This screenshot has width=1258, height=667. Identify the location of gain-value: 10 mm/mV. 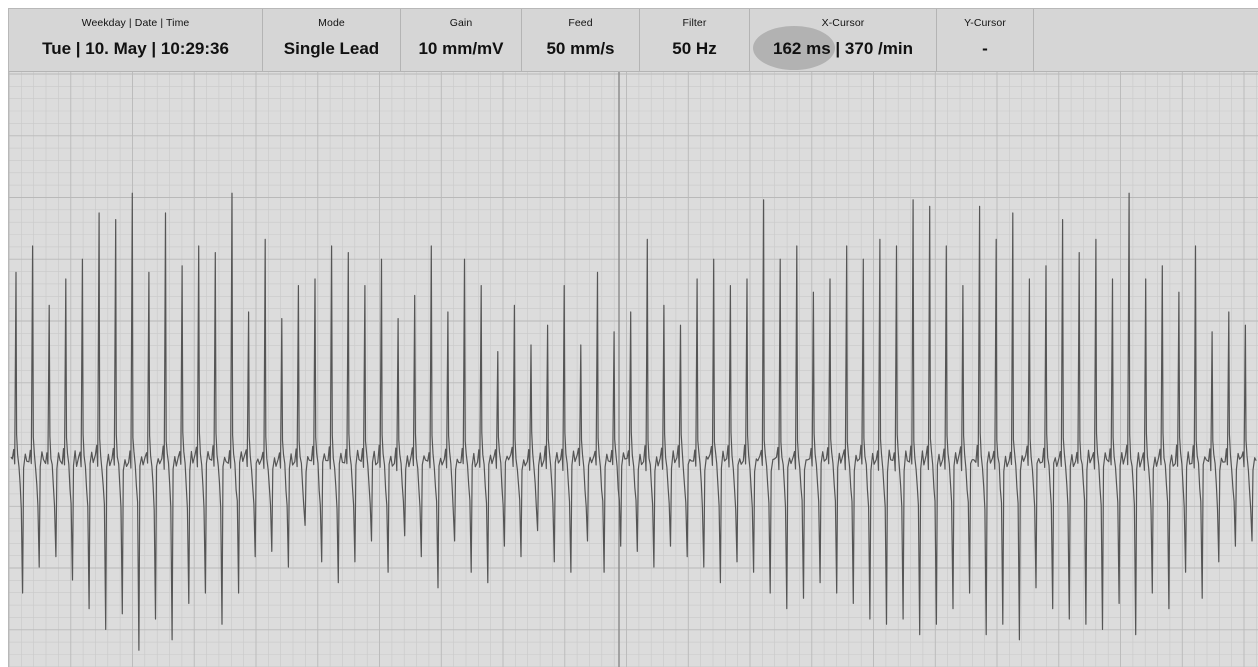
(461, 48).